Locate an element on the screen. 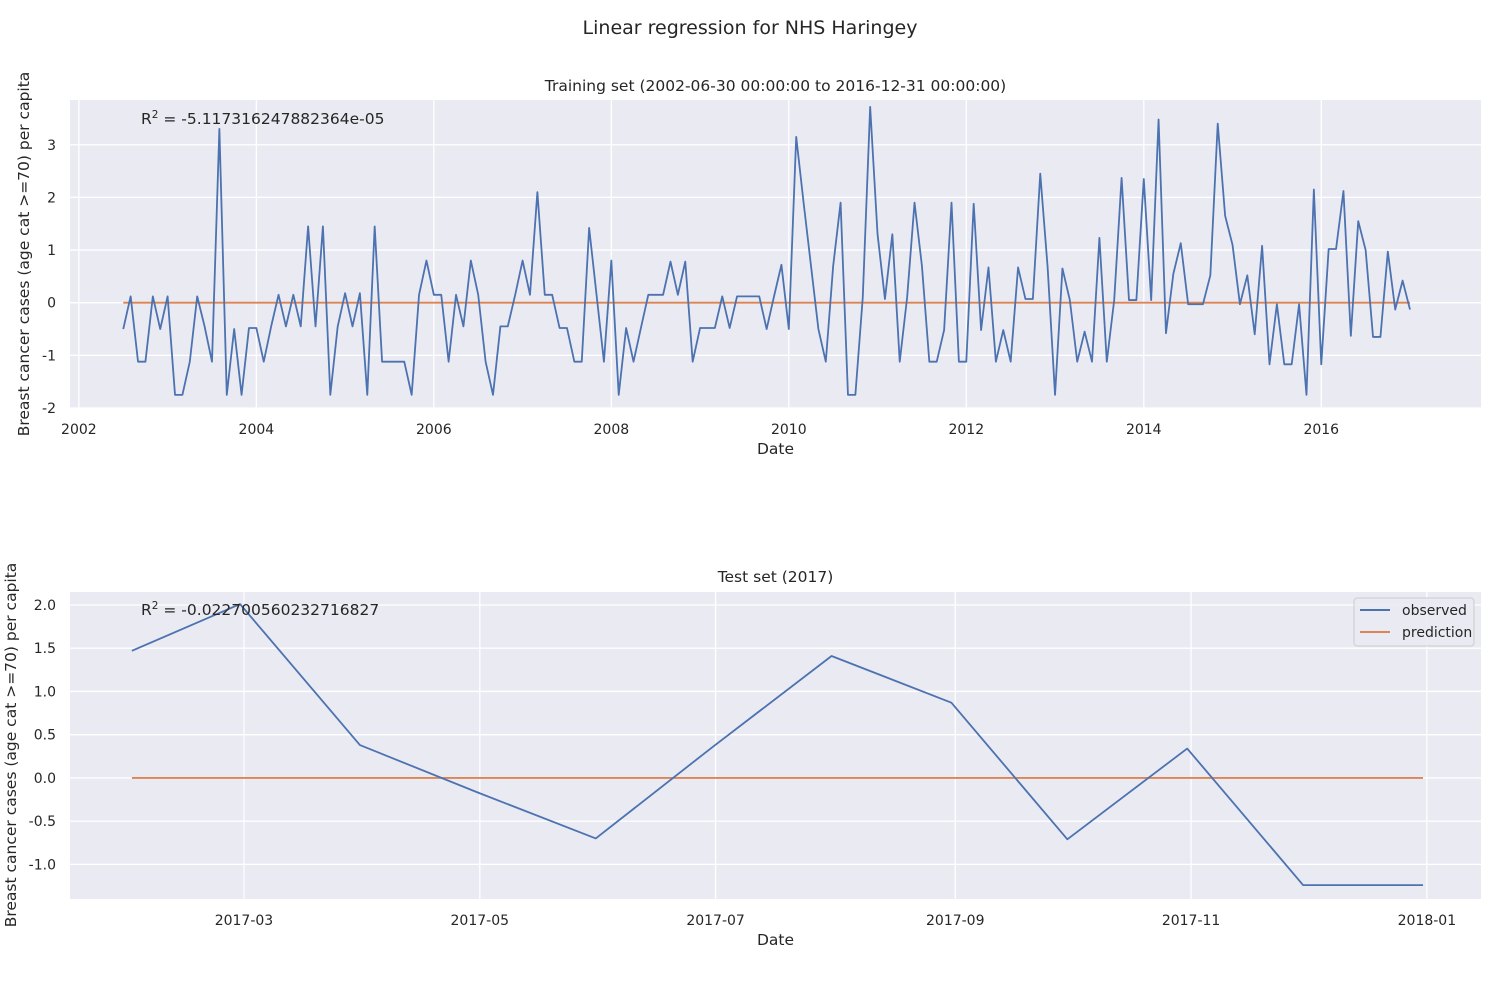 This screenshot has width=1500, height=1000. training-y-tick-label: -2 is located at coordinates (49, 409).